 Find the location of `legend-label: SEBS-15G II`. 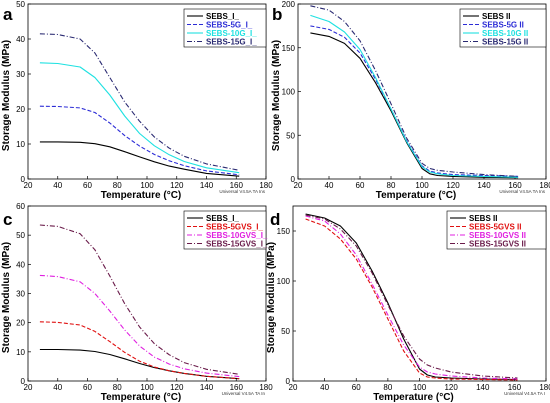

legend-label: SEBS-15G II is located at coordinates (505, 42).